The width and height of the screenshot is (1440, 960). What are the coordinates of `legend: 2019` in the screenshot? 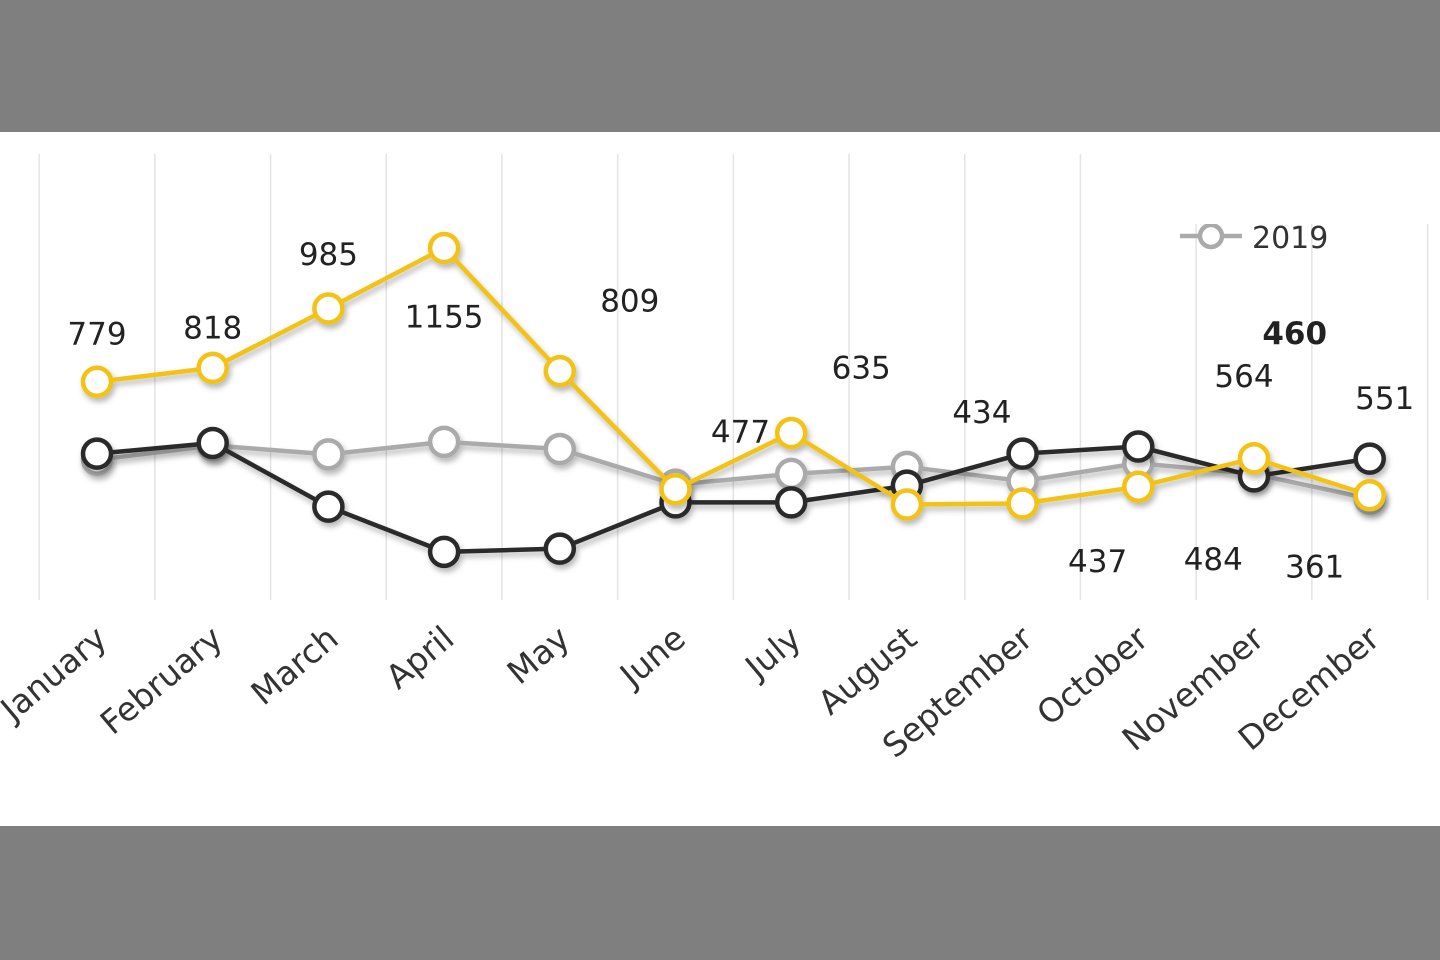 It's located at (1300, 194).